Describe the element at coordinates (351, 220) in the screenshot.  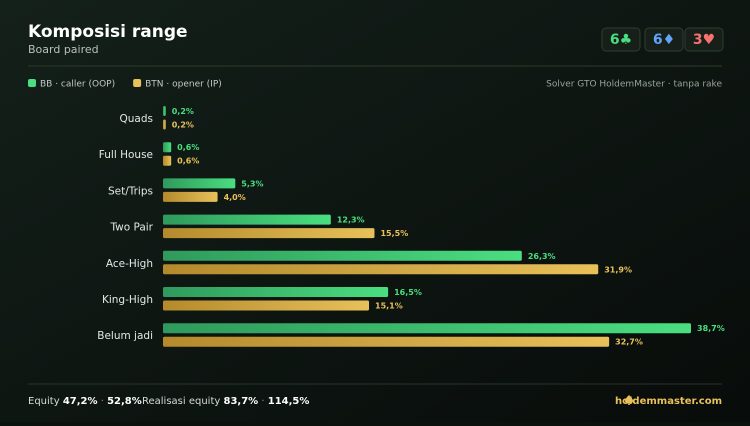
I see `value-label: 12,3%` at that location.